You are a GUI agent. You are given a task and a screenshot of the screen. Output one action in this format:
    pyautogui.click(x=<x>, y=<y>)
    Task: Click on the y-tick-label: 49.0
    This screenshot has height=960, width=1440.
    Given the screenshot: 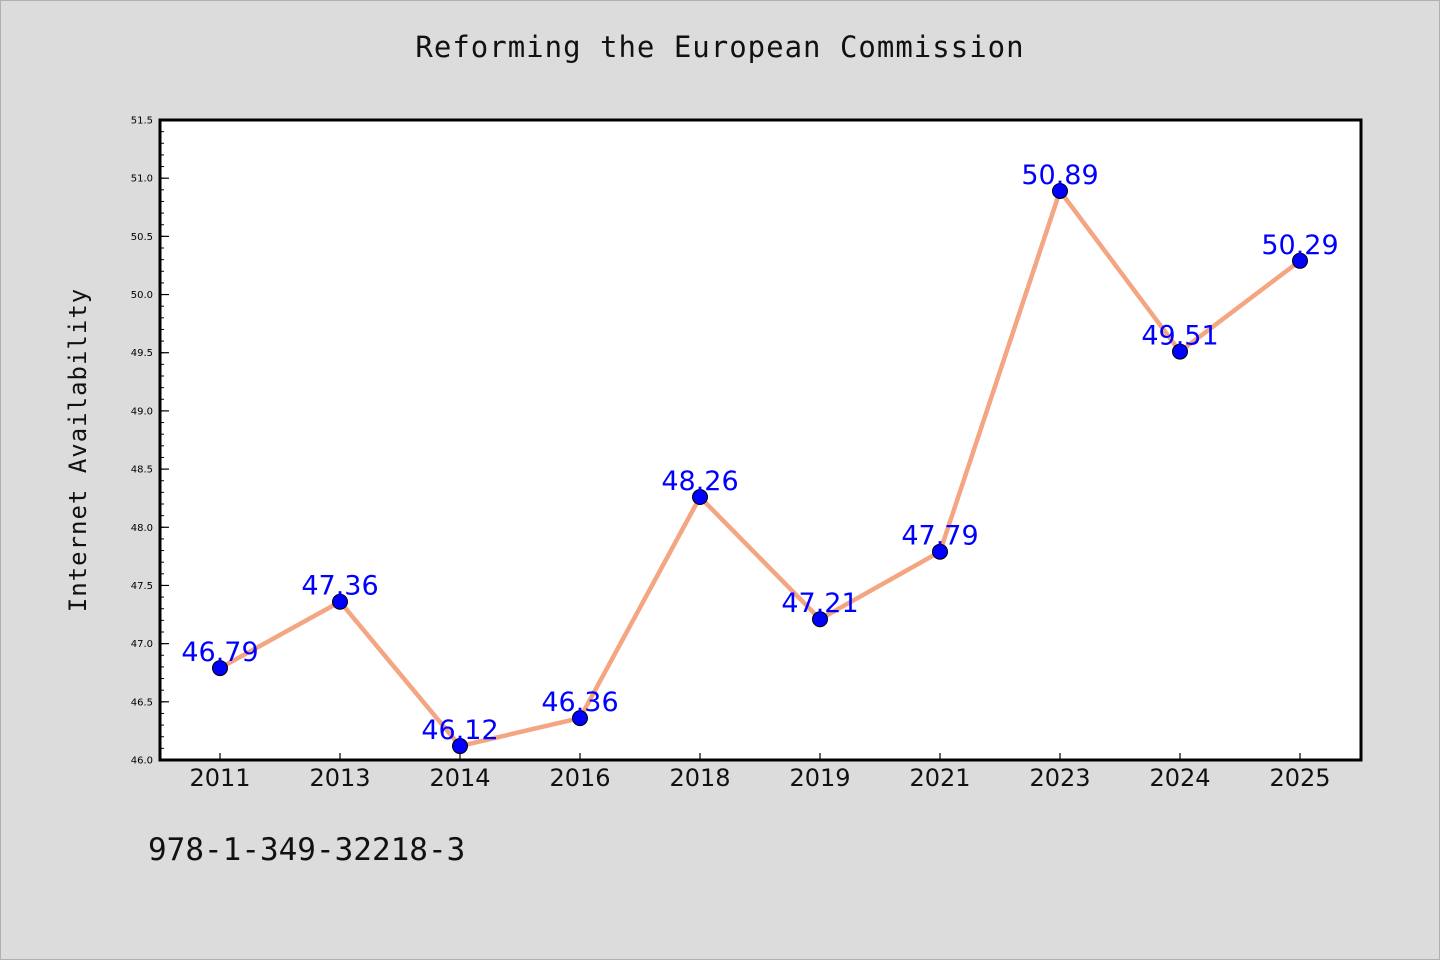 What is the action you would take?
    pyautogui.click(x=142, y=411)
    